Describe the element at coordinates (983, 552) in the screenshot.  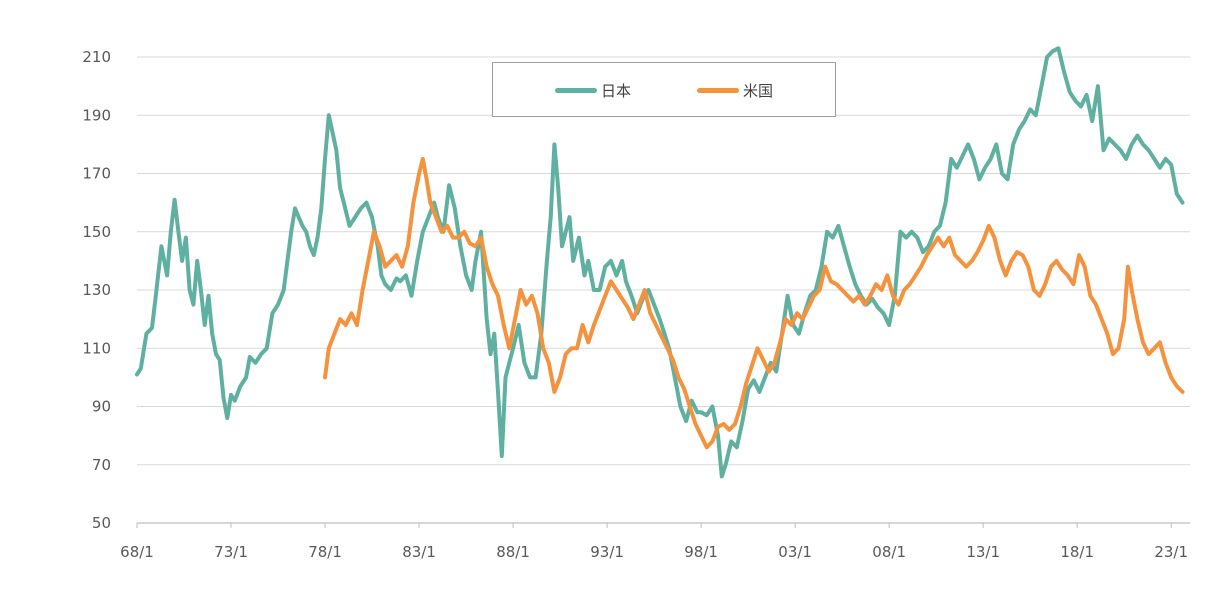
I see `x-tick-label: 13/1` at that location.